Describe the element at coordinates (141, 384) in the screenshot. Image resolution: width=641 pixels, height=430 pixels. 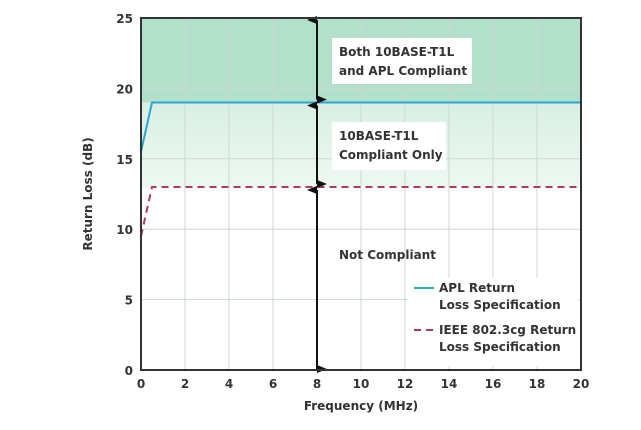
I see `x-tick-label: 0` at that location.